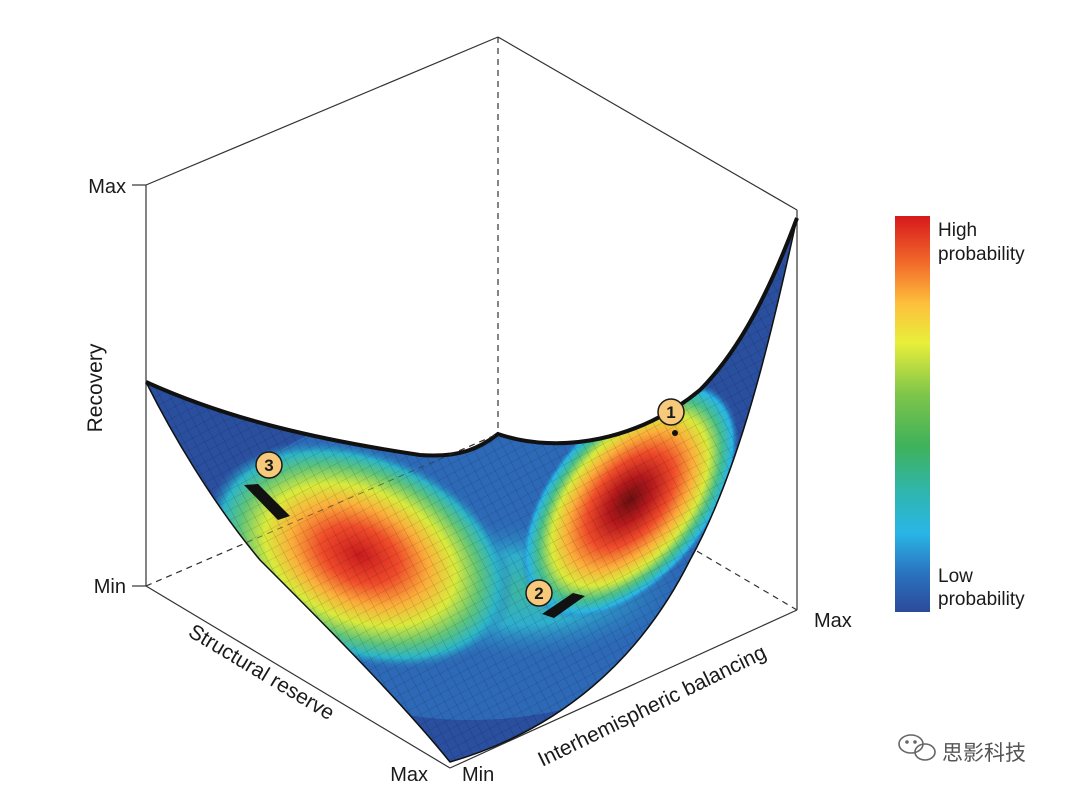  What do you see at coordinates (912, 414) in the screenshot?
I see `legend-color-bar` at bounding box center [912, 414].